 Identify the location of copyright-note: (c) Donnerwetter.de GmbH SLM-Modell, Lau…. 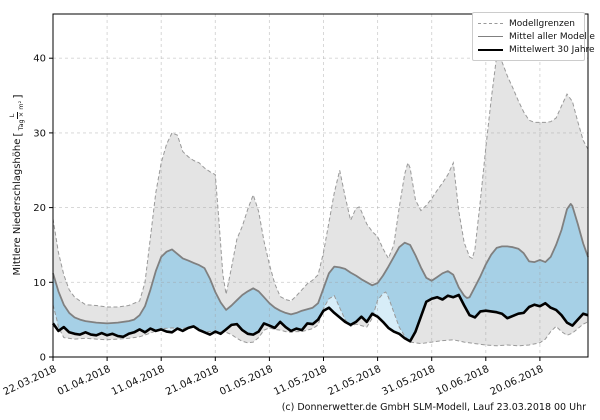
(433, 407).